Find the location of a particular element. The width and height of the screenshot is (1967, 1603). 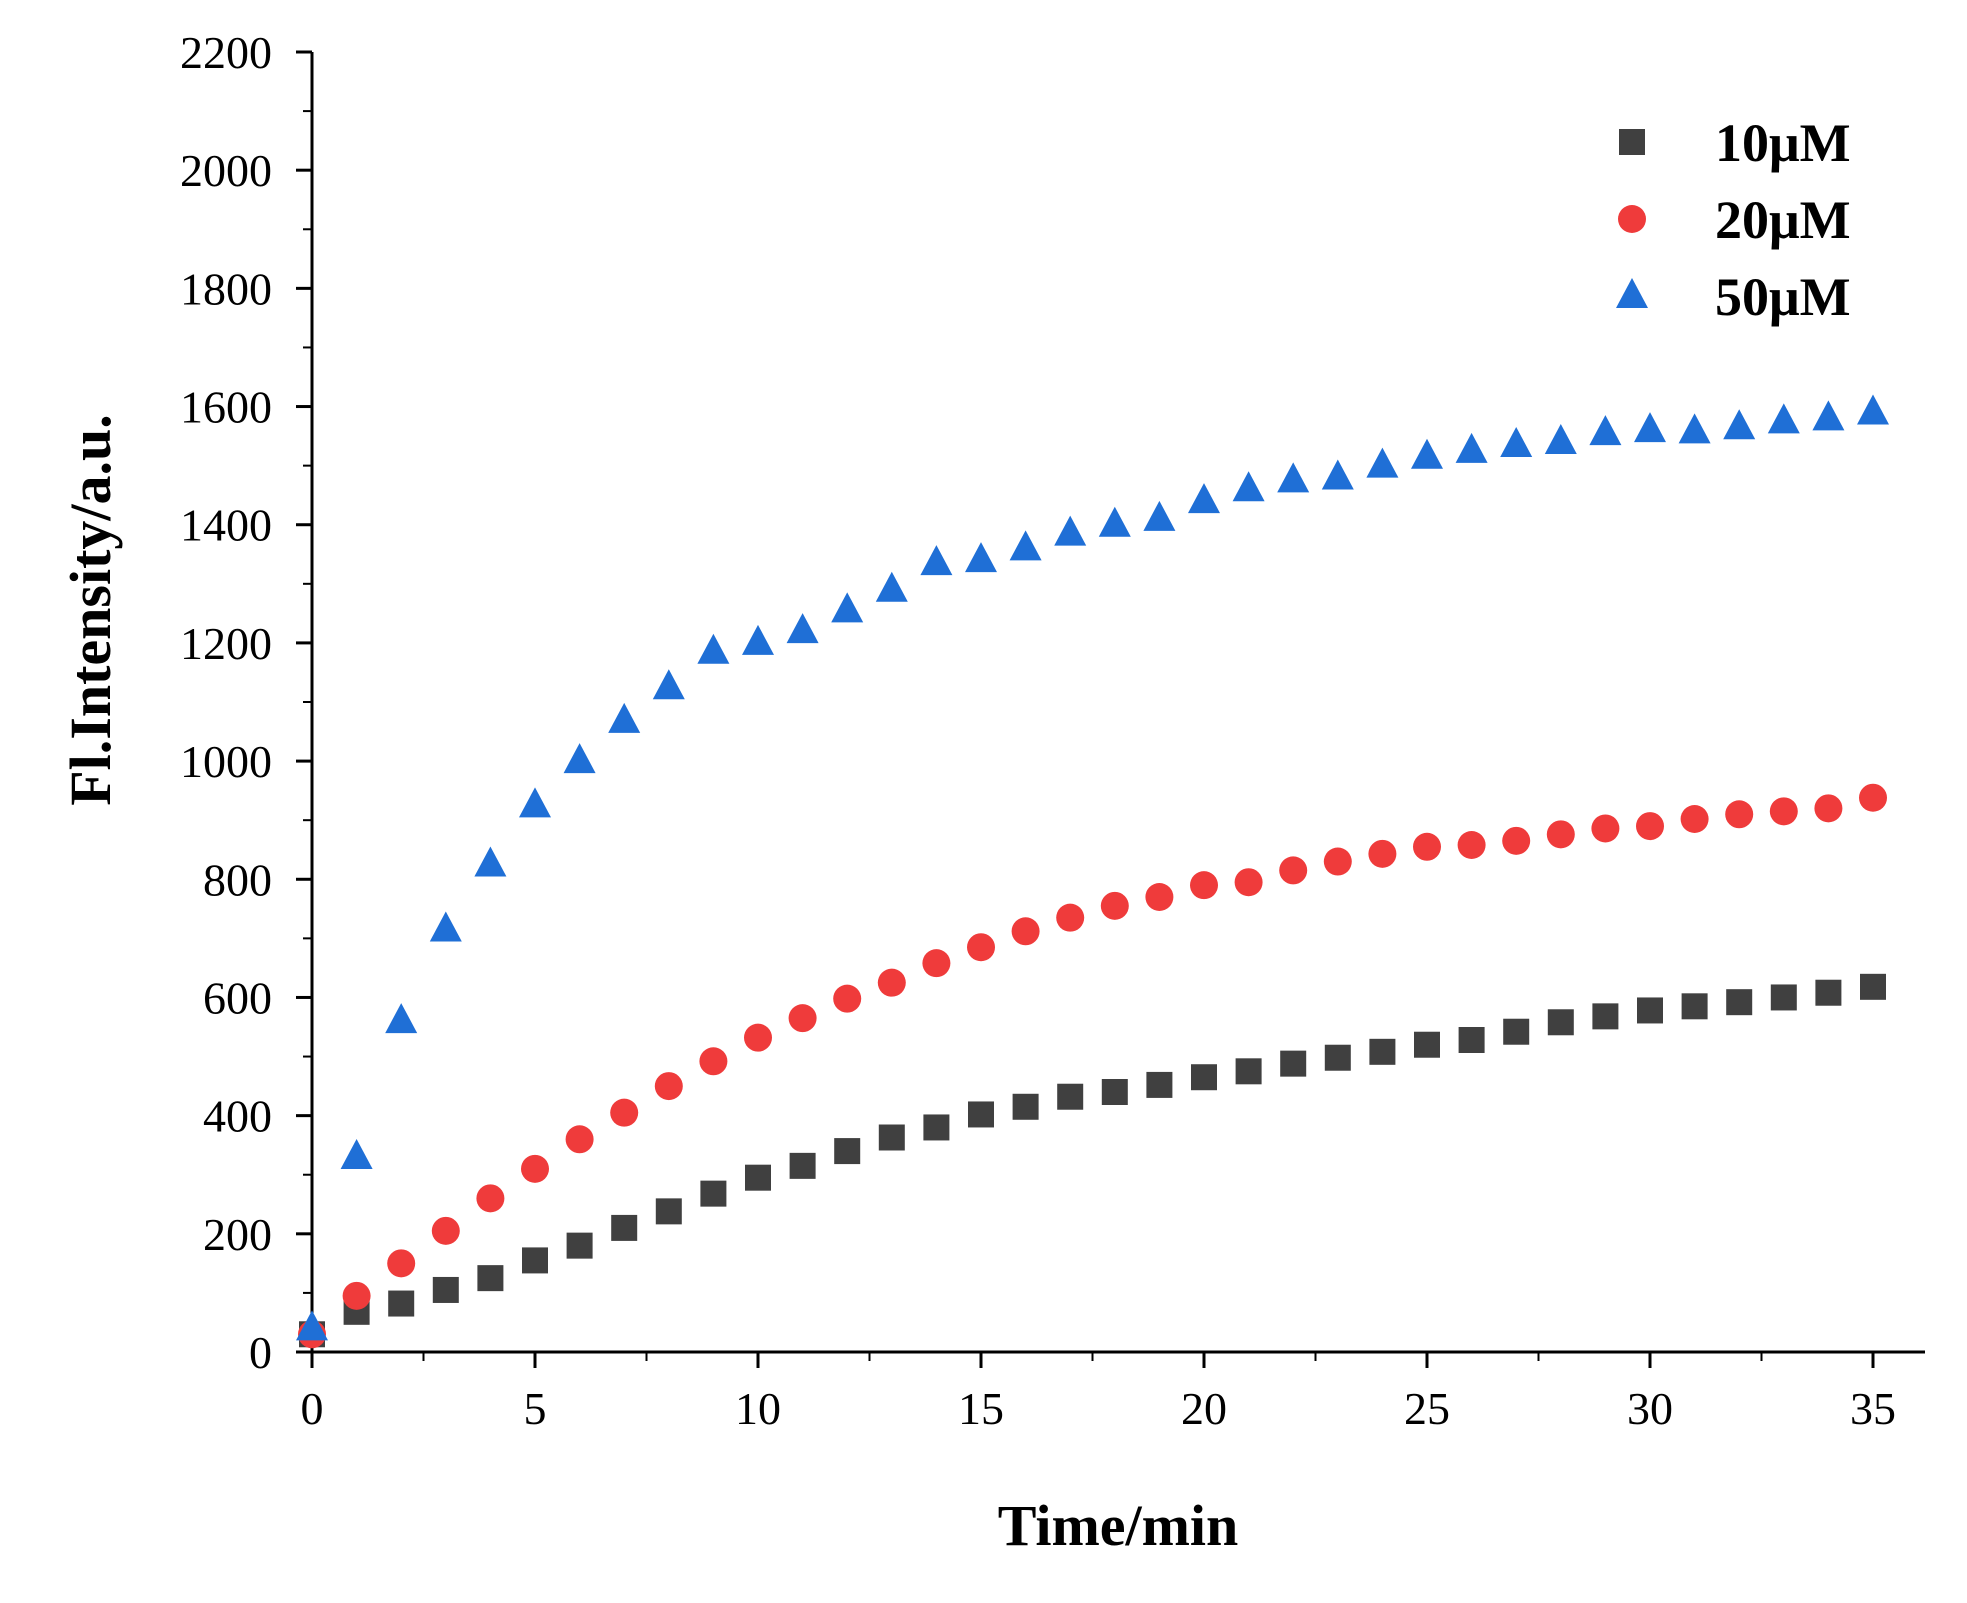

x-tick-label: 30 is located at coordinates (1650, 1408).